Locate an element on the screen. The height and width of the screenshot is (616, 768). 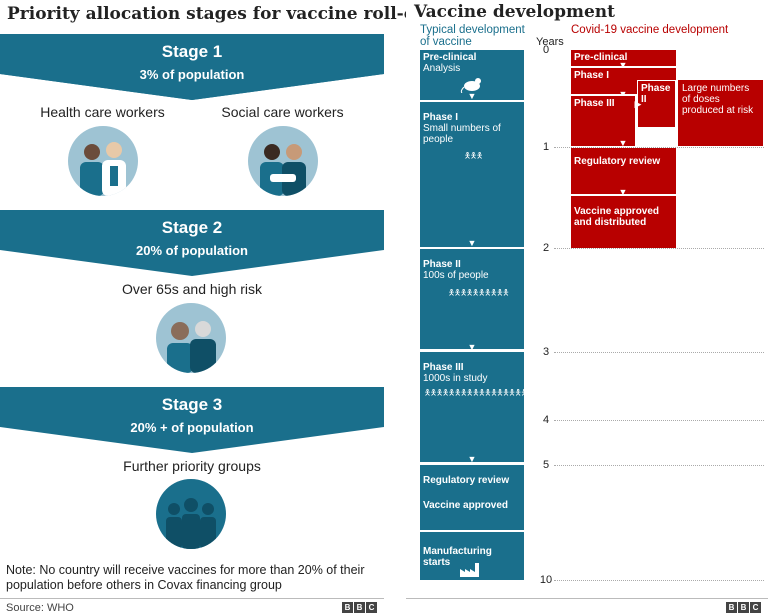
stage-2-banner: Stage 2 is located at coordinates (192, 230).